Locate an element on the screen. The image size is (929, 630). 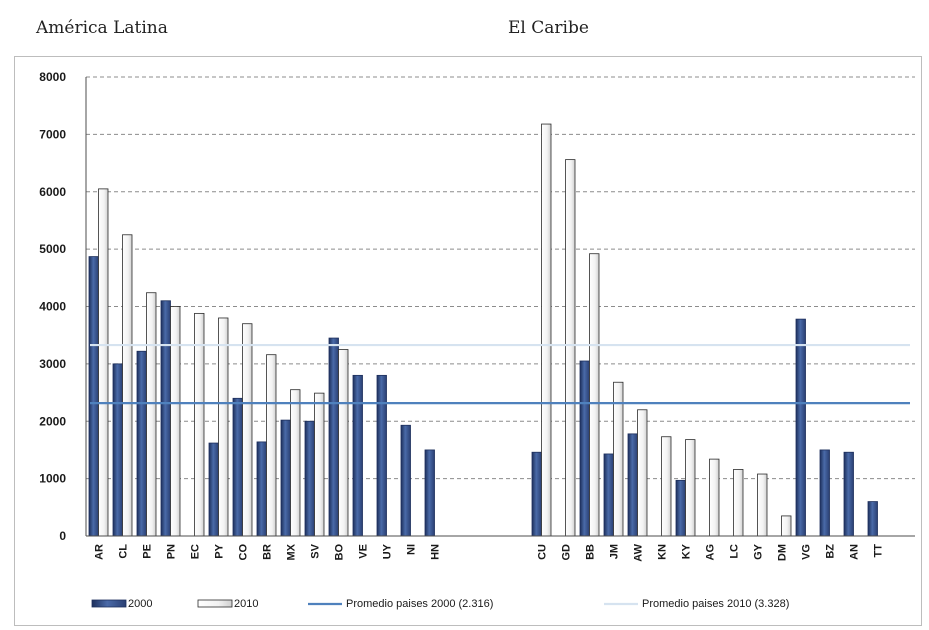
bar-2000-CL is located at coordinates (117, 450).